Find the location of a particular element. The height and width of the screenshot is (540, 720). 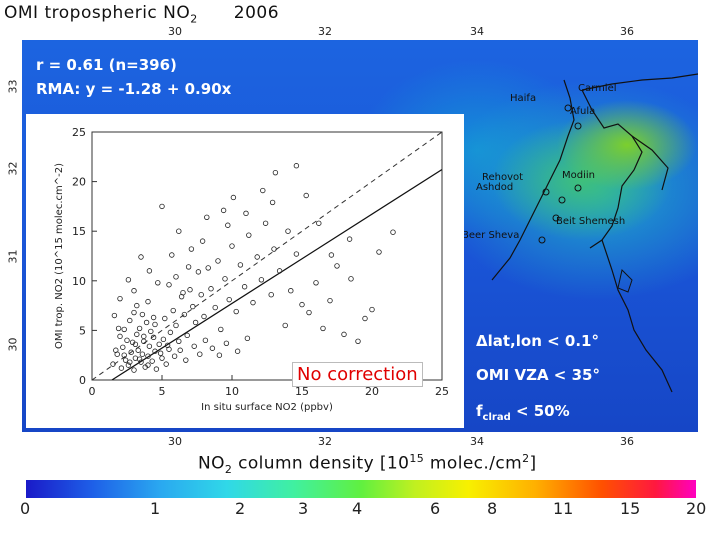

city-beer-sheva: Beer Sheva is located at coordinates (491, 235).